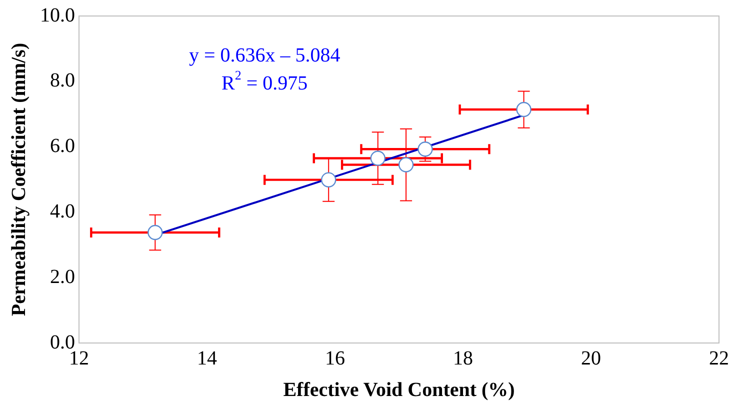  I want to click on y-tick-label: 6.0, so click(62, 146).